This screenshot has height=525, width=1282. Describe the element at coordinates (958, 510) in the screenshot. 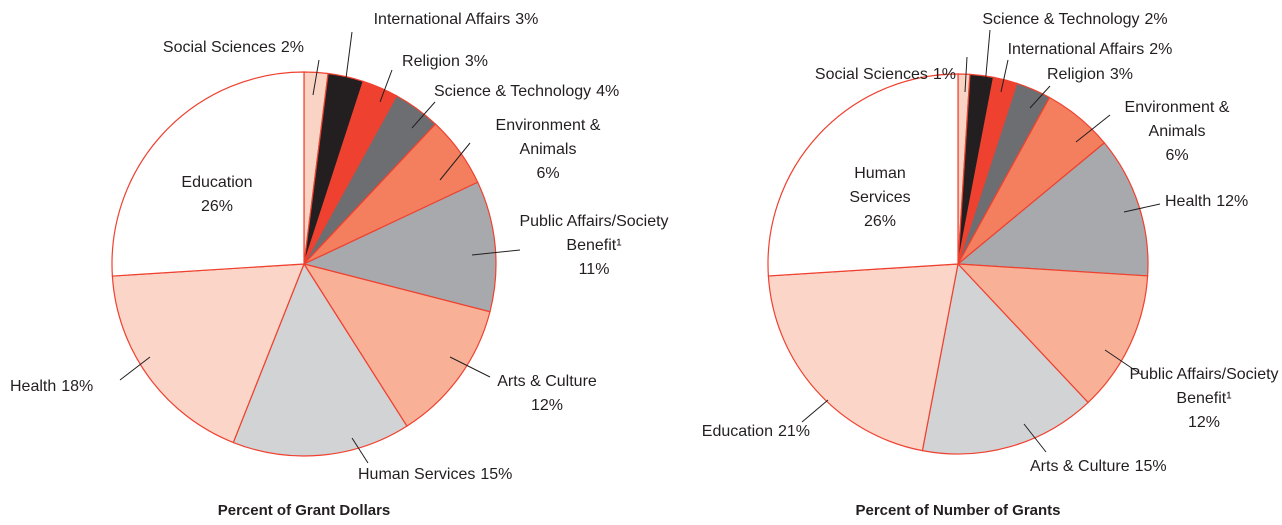

I see `chart-title: Percent of Number of Grants` at that location.